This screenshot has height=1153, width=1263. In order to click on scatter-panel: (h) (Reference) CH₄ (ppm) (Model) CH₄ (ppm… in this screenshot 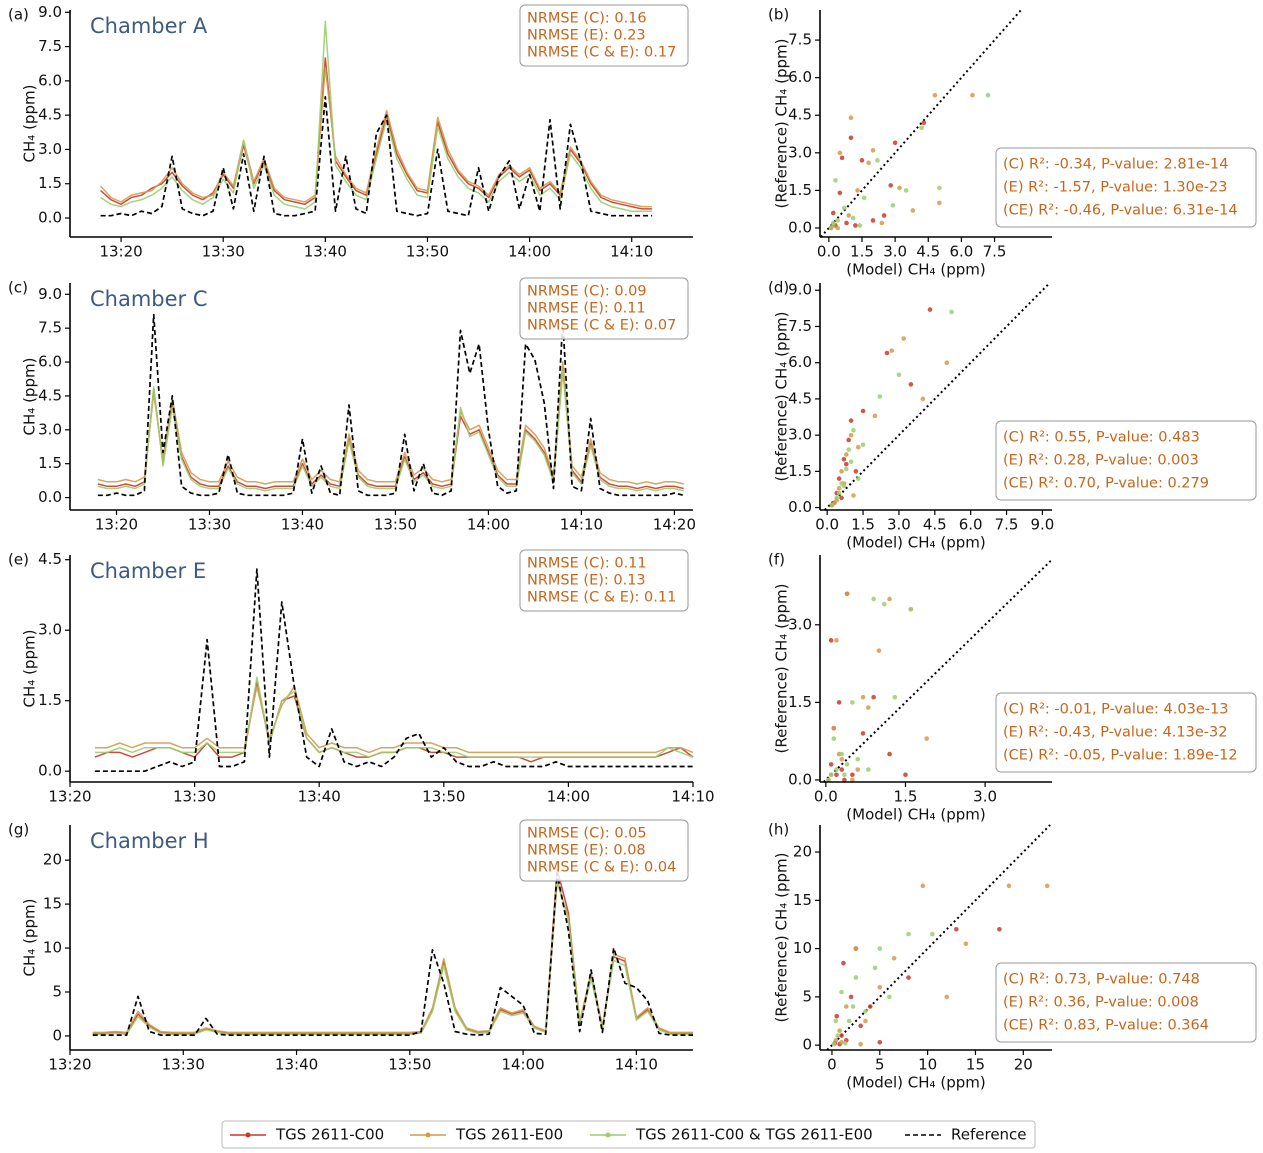, I will do `click(1012, 956)`.